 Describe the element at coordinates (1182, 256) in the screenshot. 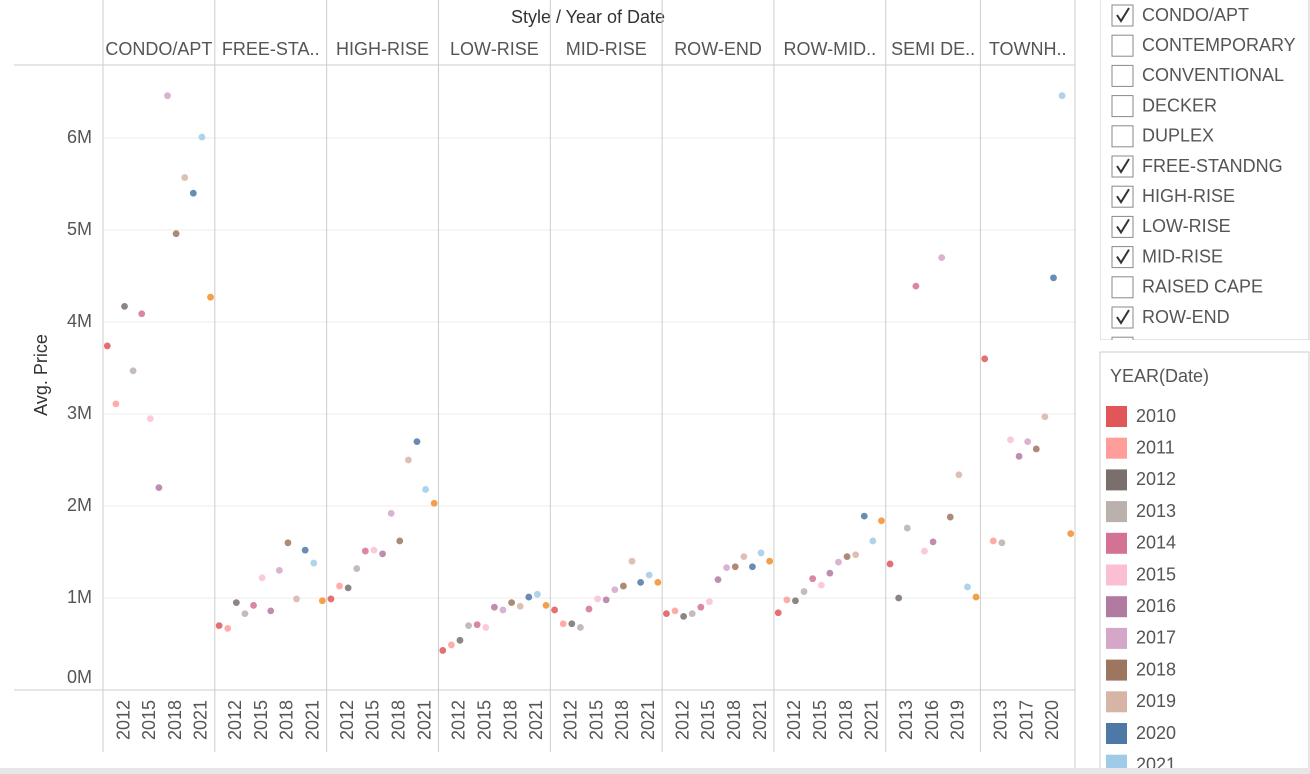

I see `filter-label: MID-RISE` at that location.